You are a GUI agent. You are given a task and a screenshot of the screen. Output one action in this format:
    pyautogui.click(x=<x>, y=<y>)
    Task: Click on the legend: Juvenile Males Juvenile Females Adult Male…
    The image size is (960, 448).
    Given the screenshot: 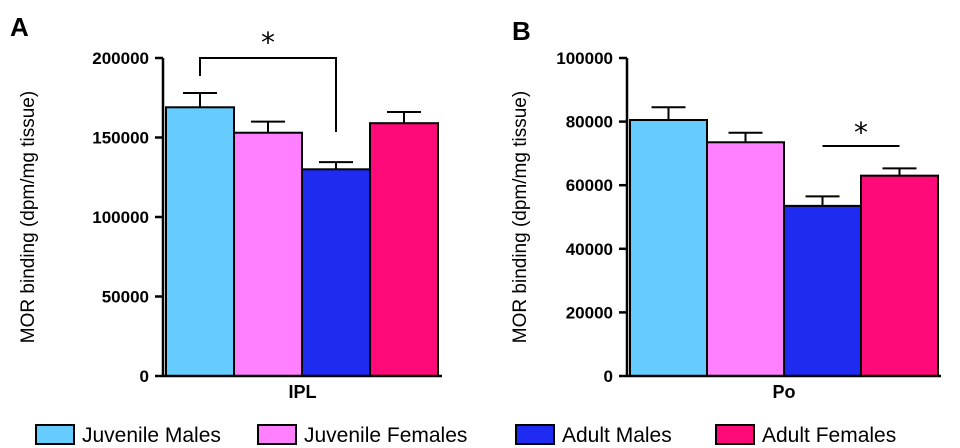 What is the action you would take?
    pyautogui.click(x=465, y=435)
    